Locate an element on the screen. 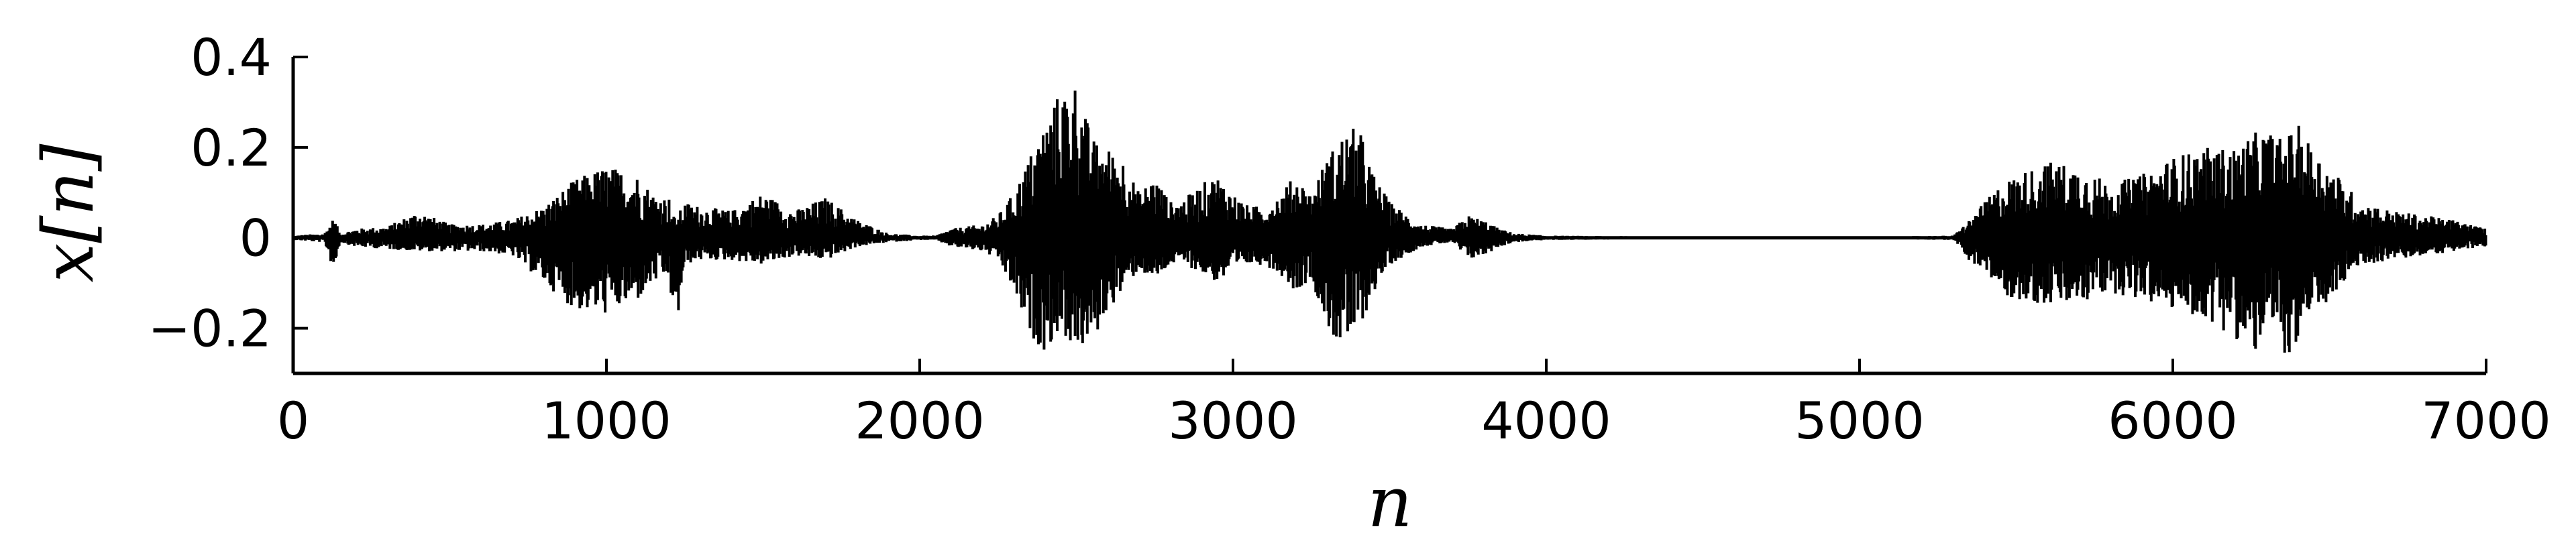  x-ticks: 0 1000 2000 3000 4000 5000 6000 7000 is located at coordinates (1414, 404).